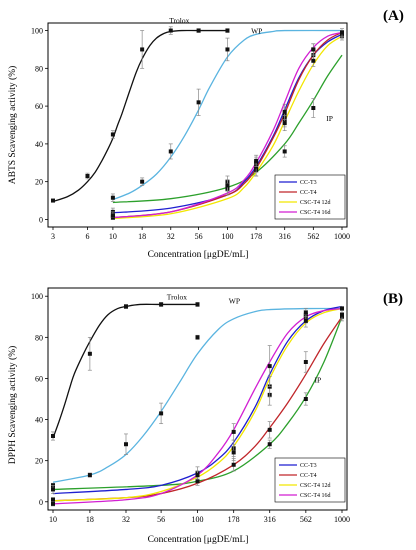  I want to click on panel-b-x-axis-label: Concentration [μgDE/mL], so click(198, 540).